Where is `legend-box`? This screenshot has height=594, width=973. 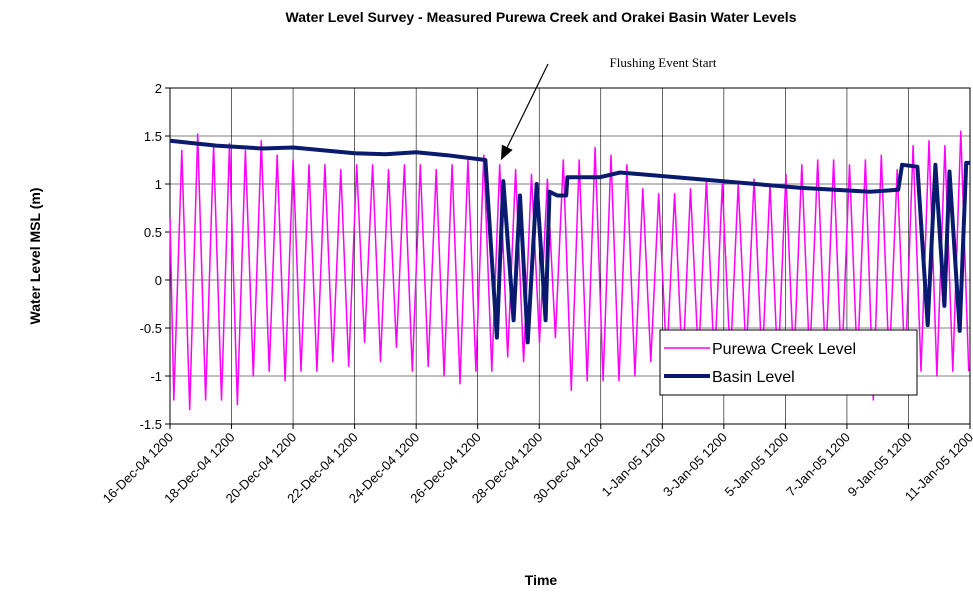
legend-box is located at coordinates (788, 362).